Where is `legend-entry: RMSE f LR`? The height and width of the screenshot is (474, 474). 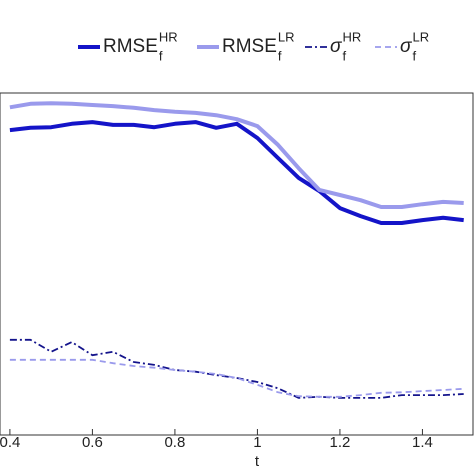
legend-entry: RMSE f LR is located at coordinates (246, 46).